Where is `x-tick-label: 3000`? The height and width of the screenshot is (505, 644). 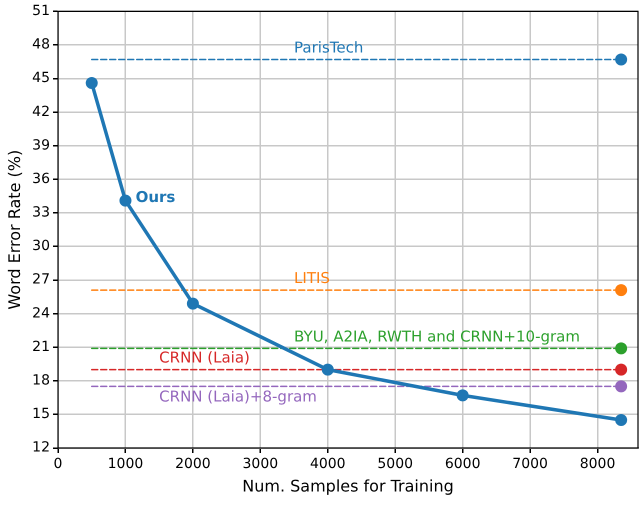
x-tick-label: 3000 is located at coordinates (260, 464).